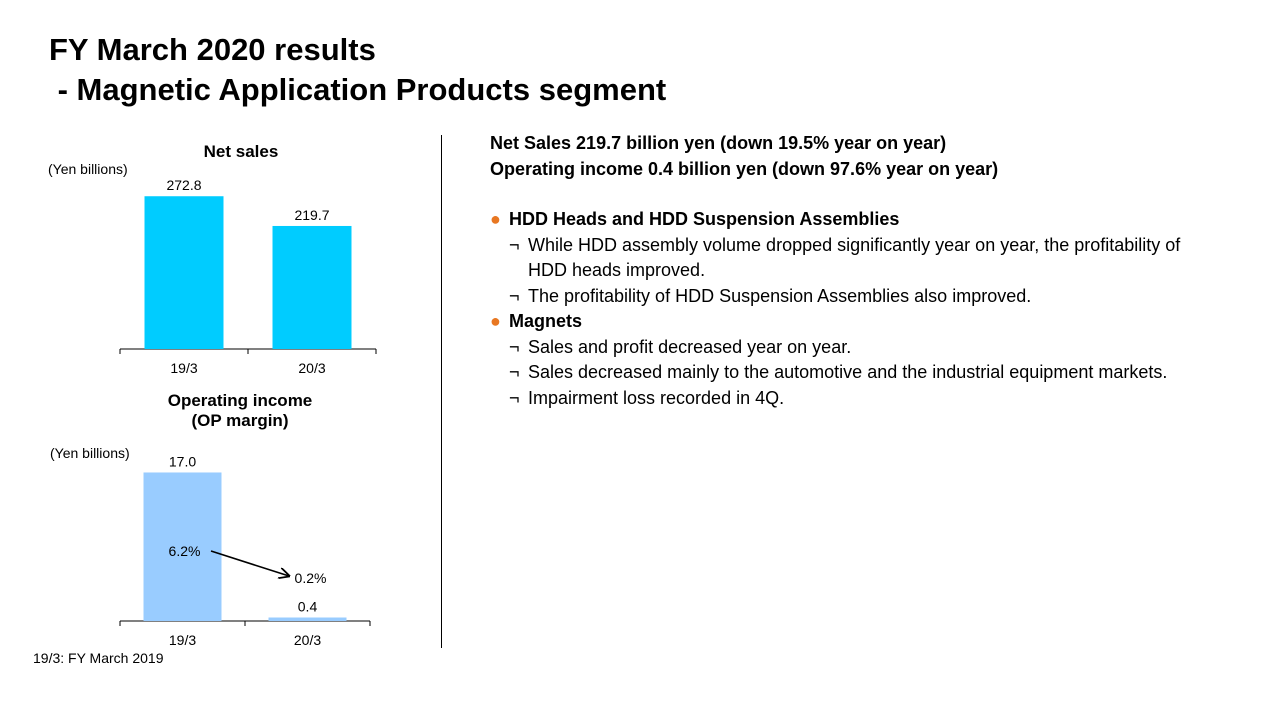  I want to click on section-heading: ● HDD Heads and HDD Suspension Assemblies, so click(850, 220).